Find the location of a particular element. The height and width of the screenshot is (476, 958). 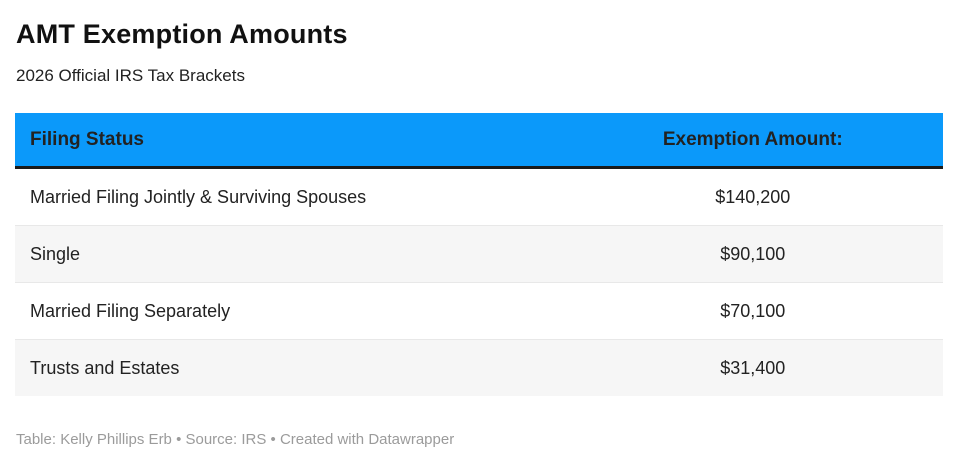

page-subtitle: 2026 Official IRS Tax Brackets is located at coordinates (130, 75).